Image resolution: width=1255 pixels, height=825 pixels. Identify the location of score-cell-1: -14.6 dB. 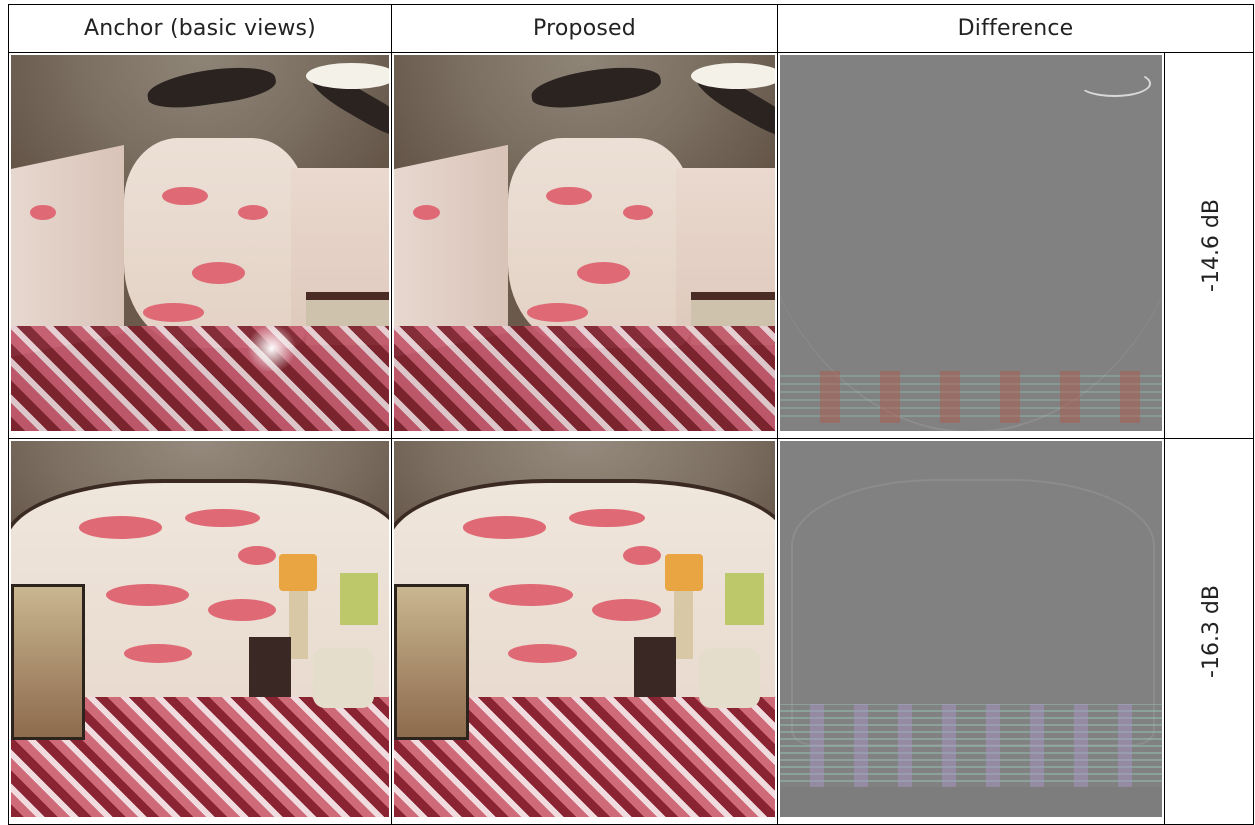
(1209, 245).